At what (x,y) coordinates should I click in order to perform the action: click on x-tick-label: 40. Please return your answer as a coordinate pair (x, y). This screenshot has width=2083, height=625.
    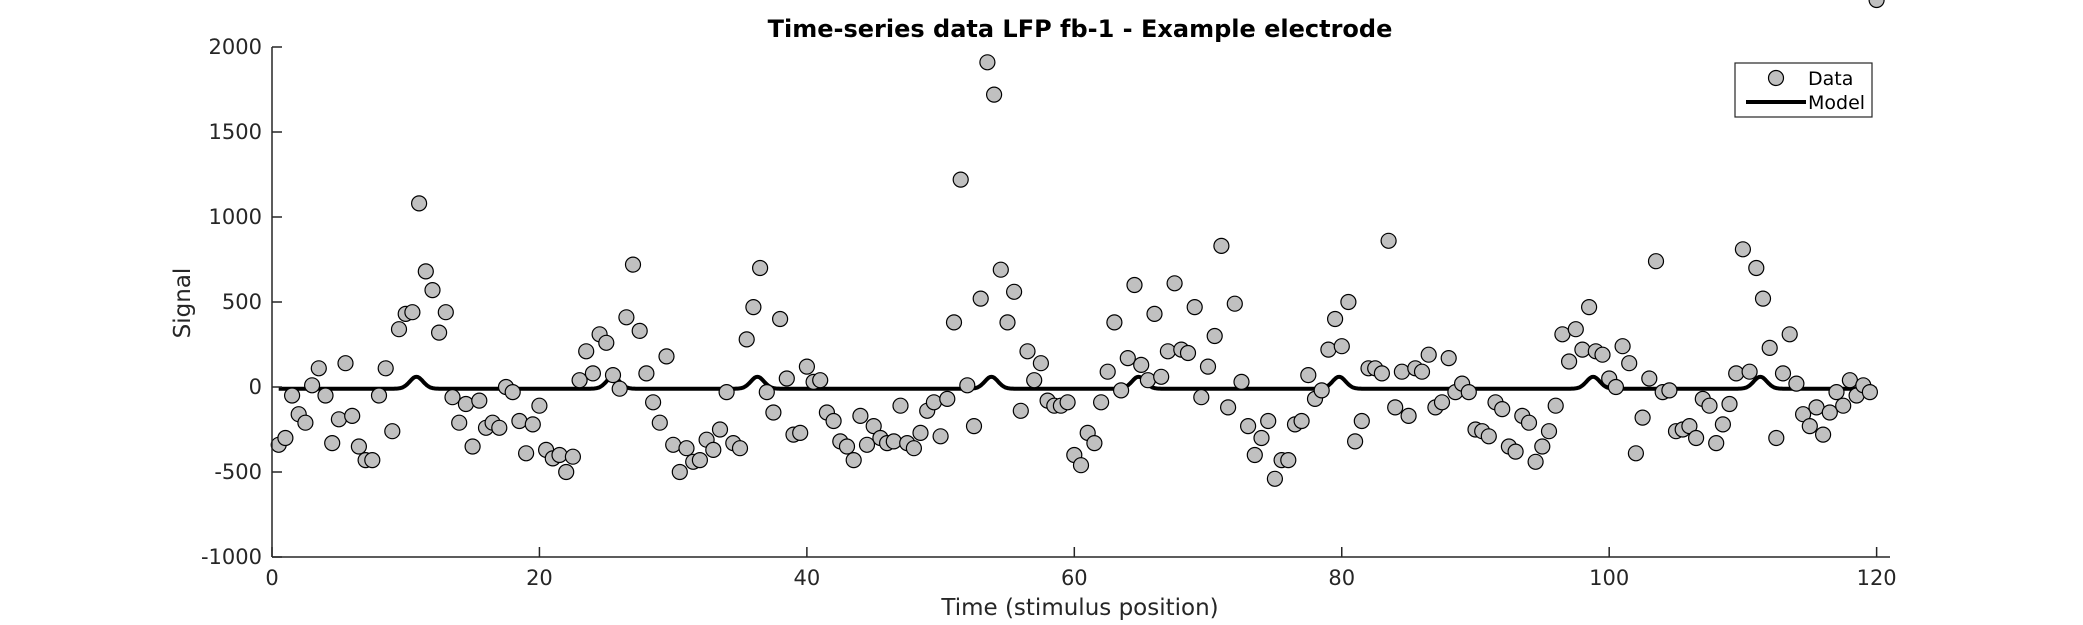
    Looking at the image, I should click on (807, 578).